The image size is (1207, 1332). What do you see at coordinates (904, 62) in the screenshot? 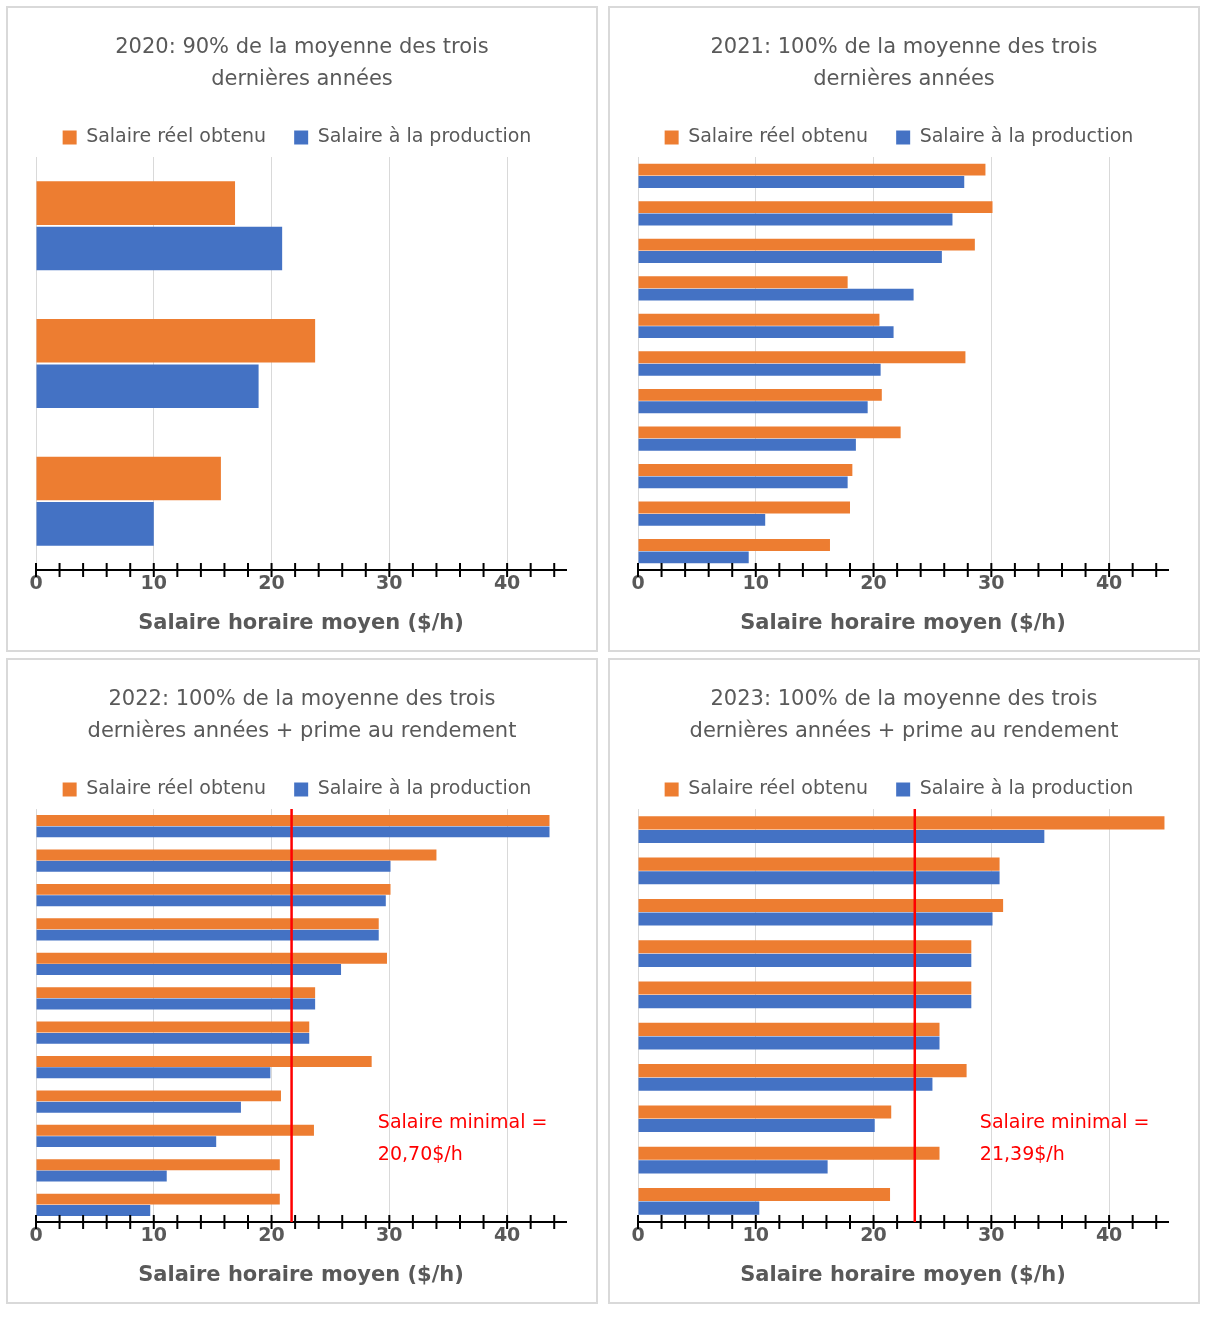
I see `chart-title: 2021: 100% de la moyenne des trois dernières années` at bounding box center [904, 62].